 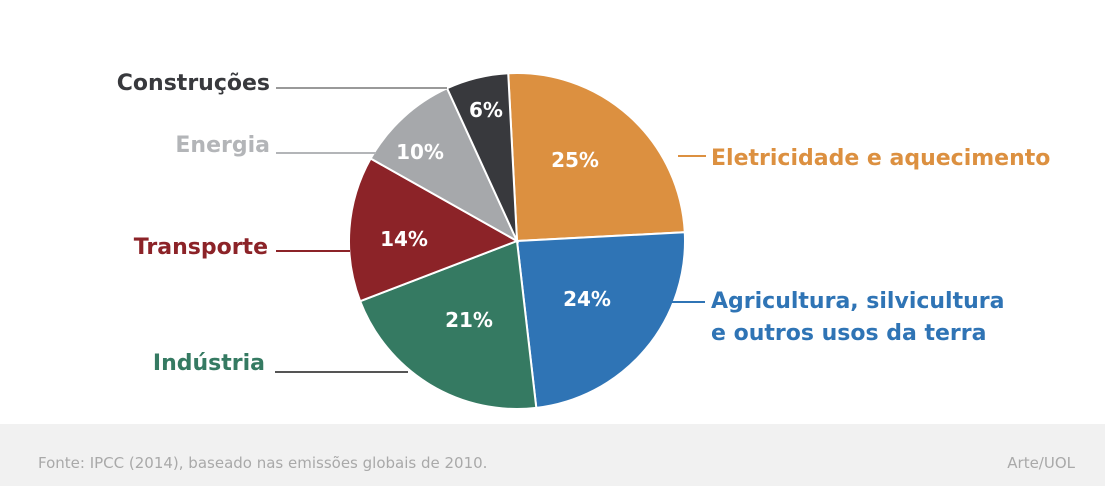 What do you see at coordinates (193, 83) in the screenshot?
I see `category-label-construcoes: Construções` at bounding box center [193, 83].